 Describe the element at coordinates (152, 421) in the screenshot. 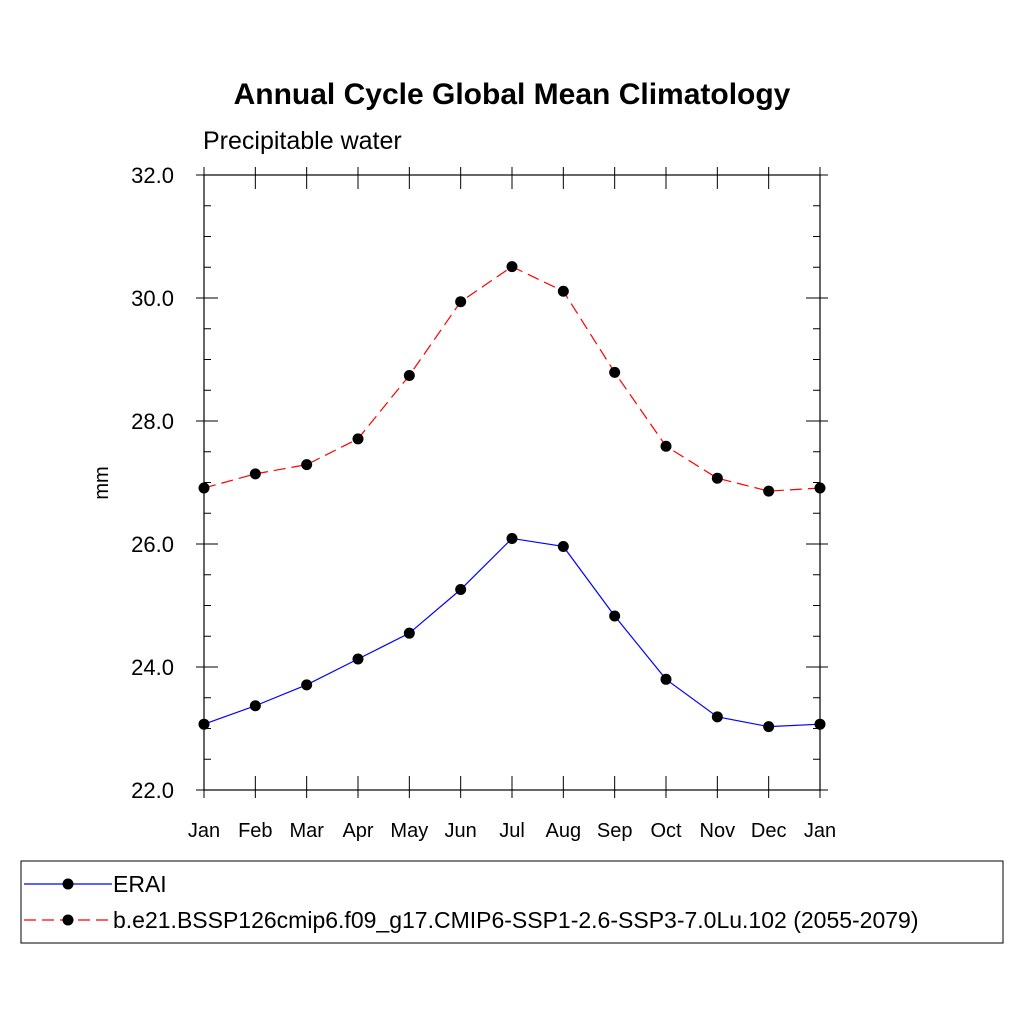

I see `y-tick-label: 28.0` at that location.